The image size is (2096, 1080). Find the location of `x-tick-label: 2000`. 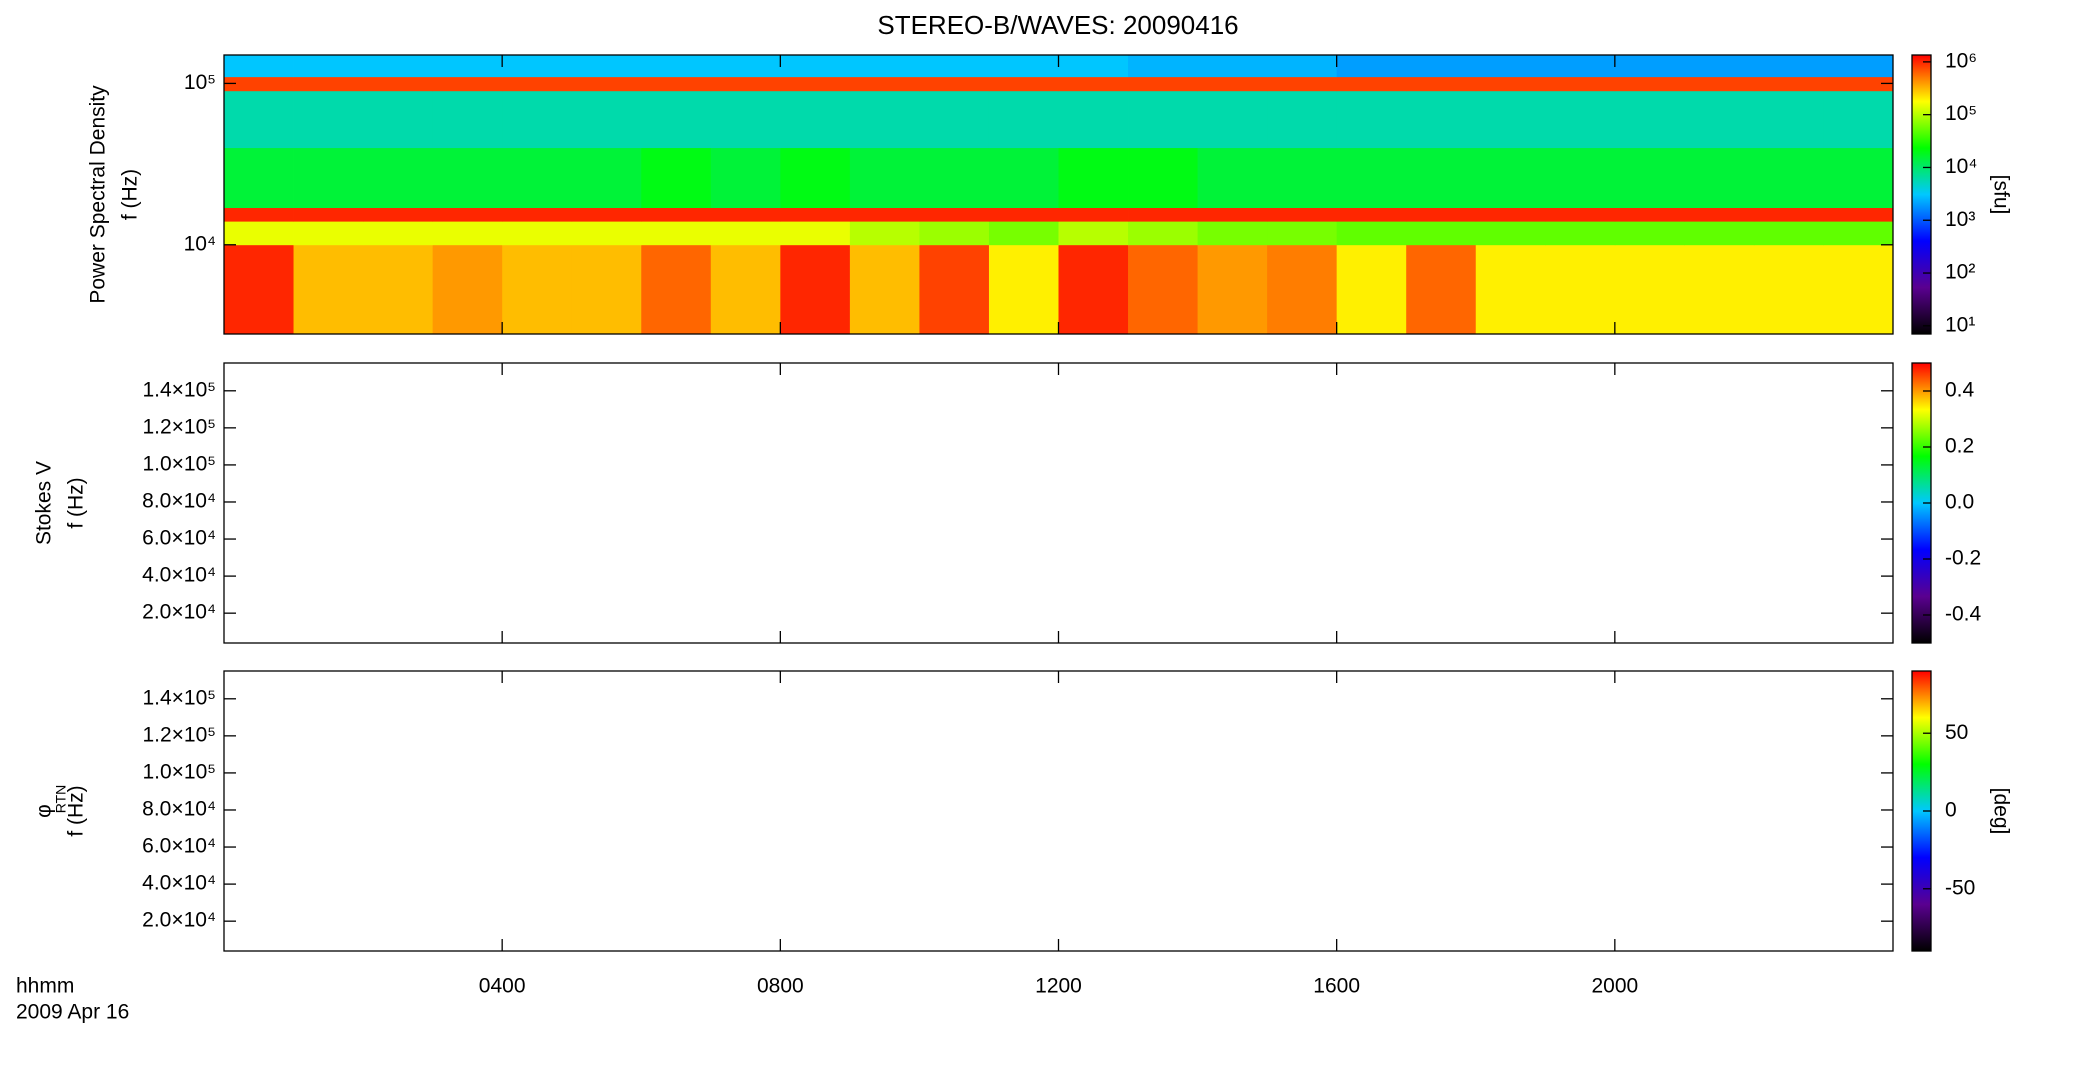

x-tick-label: 2000 is located at coordinates (1614, 986).